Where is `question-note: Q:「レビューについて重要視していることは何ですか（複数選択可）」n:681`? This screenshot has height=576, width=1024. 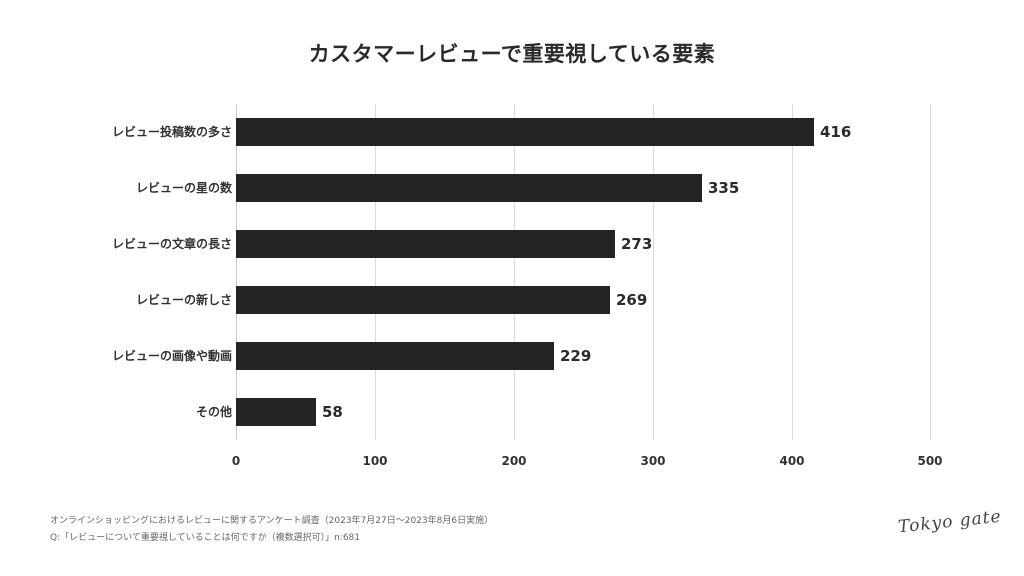 question-note: Q:「レビューについて重要視していることは何ですか（複数選択可）」n:681 is located at coordinates (205, 538).